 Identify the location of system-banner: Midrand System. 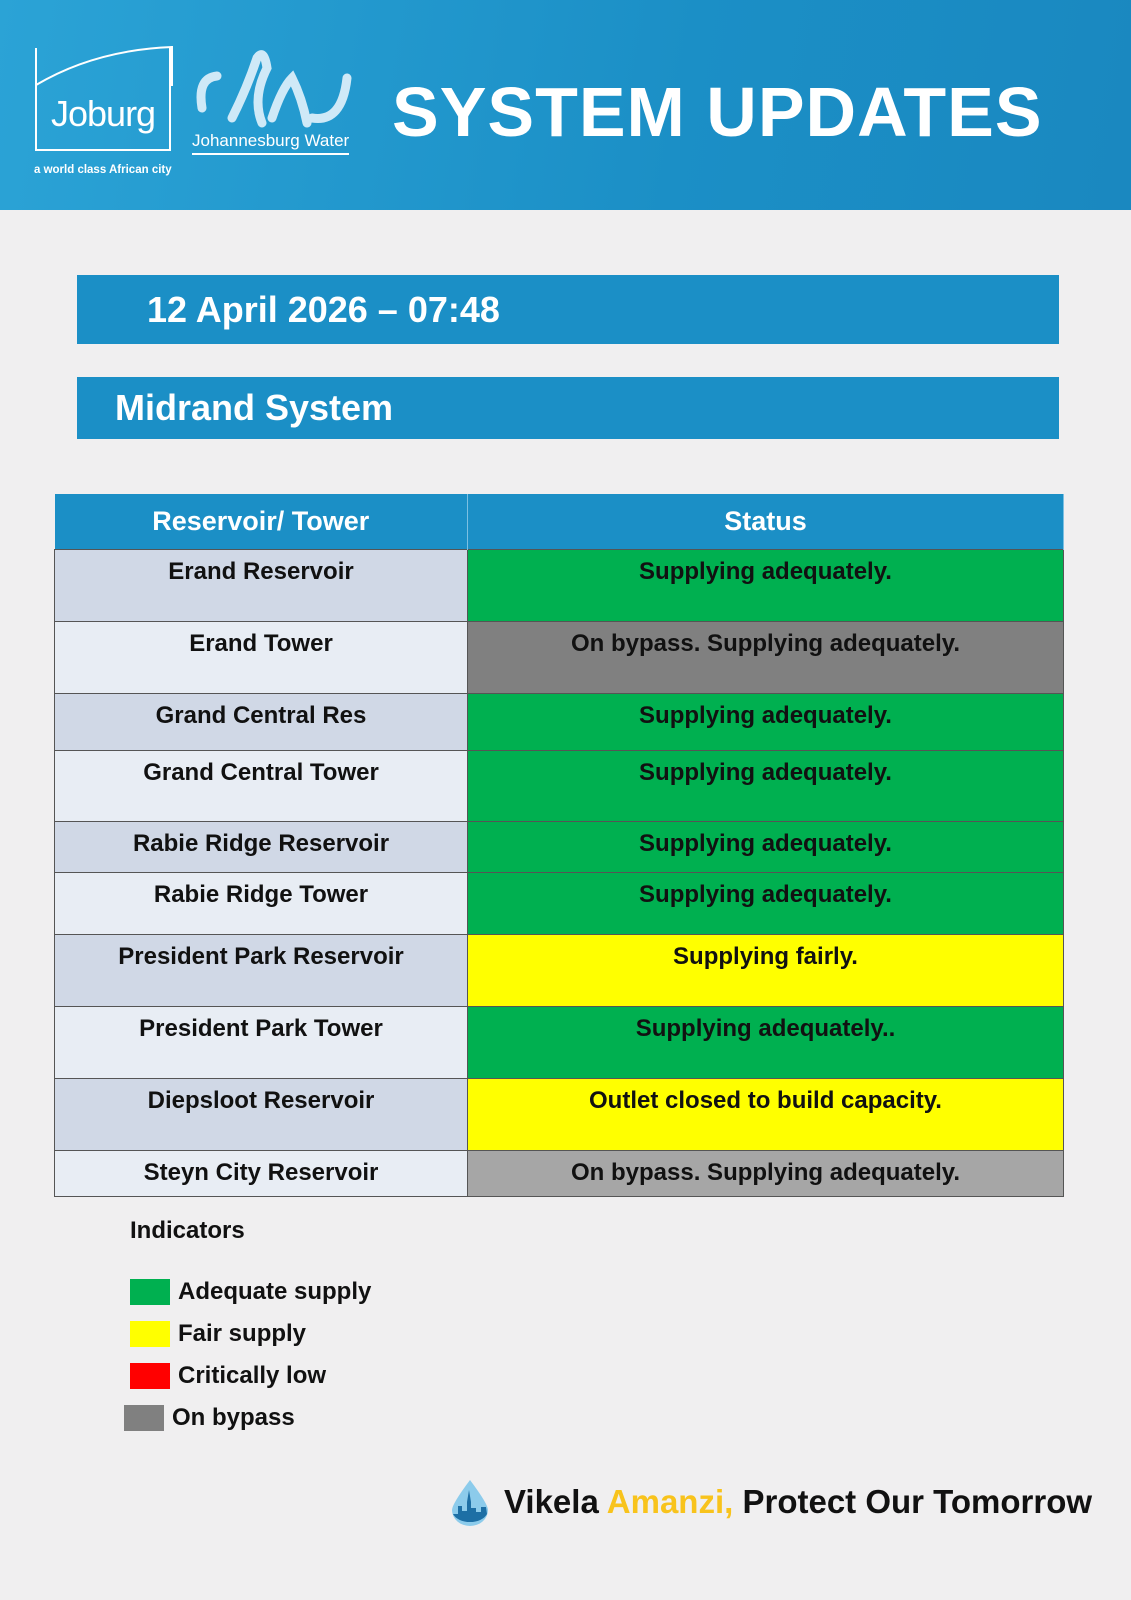
(568, 408).